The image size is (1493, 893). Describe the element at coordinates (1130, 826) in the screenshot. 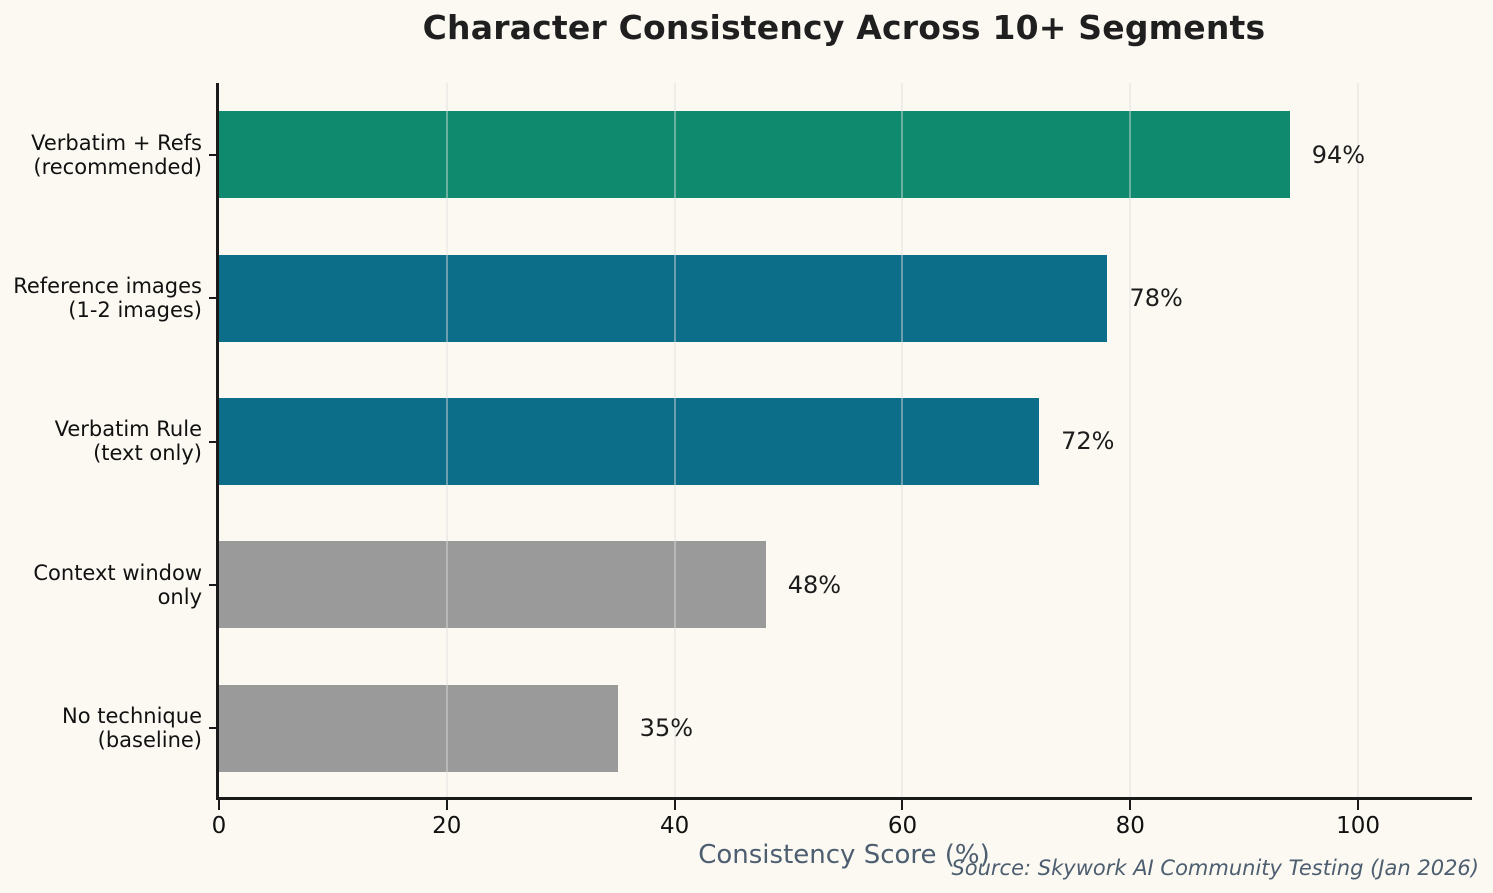

I see `x-tick-label: 80` at that location.